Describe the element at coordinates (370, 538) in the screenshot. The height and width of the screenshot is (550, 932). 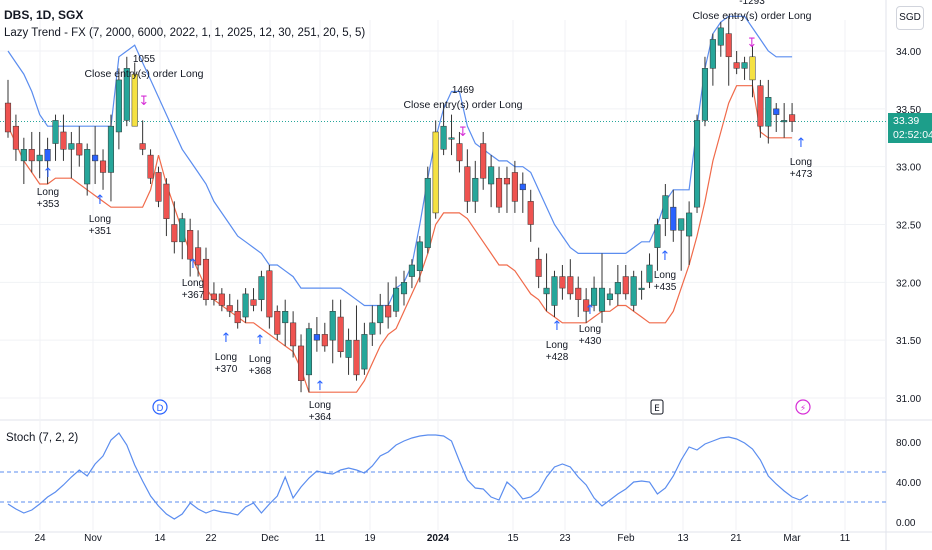
I see `x-tick-label: 19` at that location.